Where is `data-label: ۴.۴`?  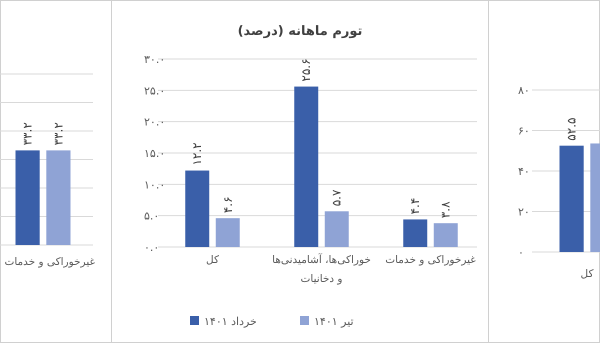 data-label: ۴.۴ is located at coordinates (415, 206).